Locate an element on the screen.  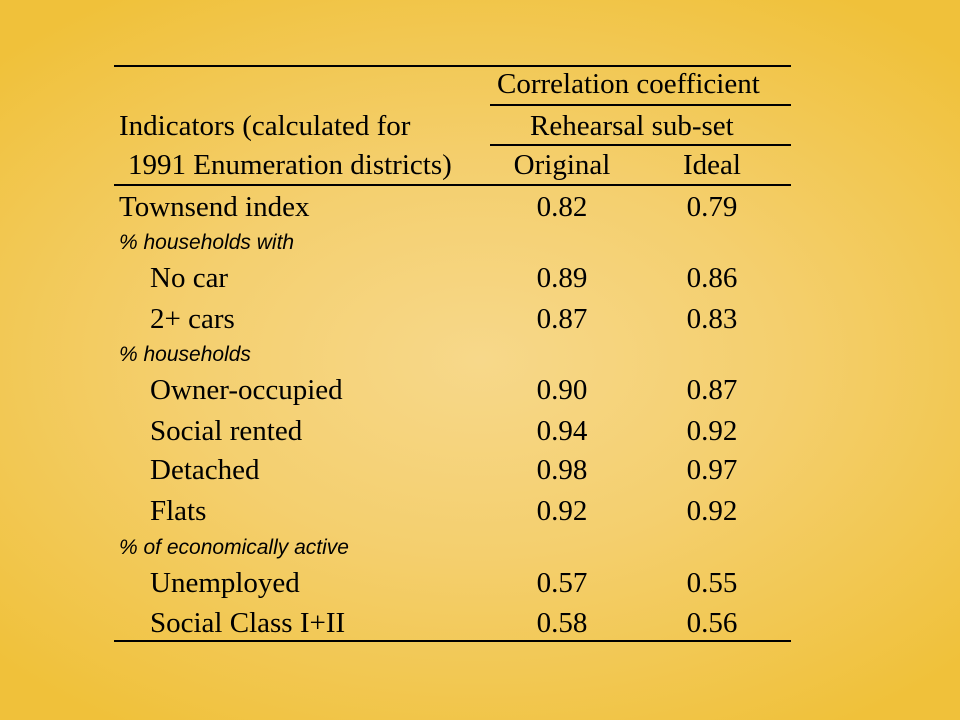
table-top-rule is located at coordinates (452, 66).